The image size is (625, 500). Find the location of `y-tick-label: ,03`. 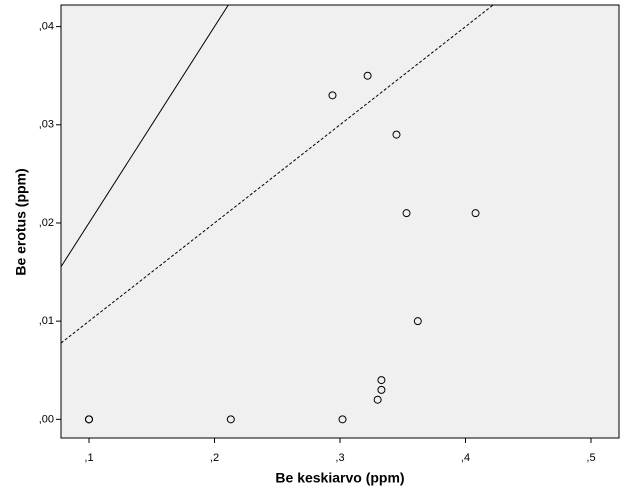

y-tick-label: ,03 is located at coordinates (46, 125).